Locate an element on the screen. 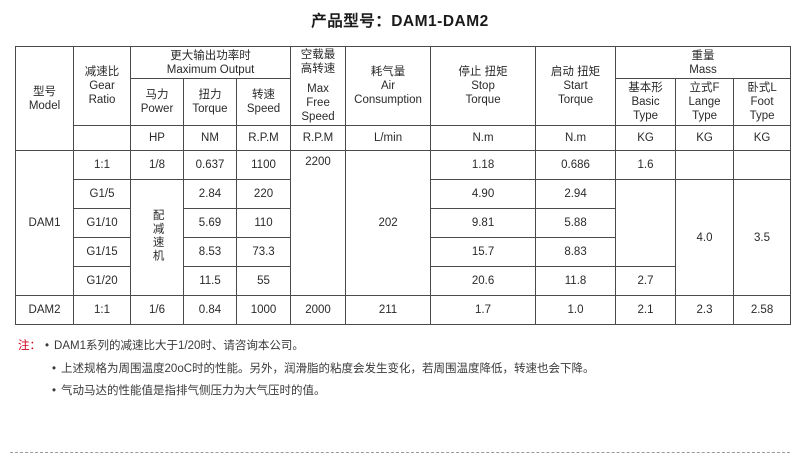 The width and height of the screenshot is (800, 461). header-start-torque-cn: 启动 扭矩 is located at coordinates (575, 72).